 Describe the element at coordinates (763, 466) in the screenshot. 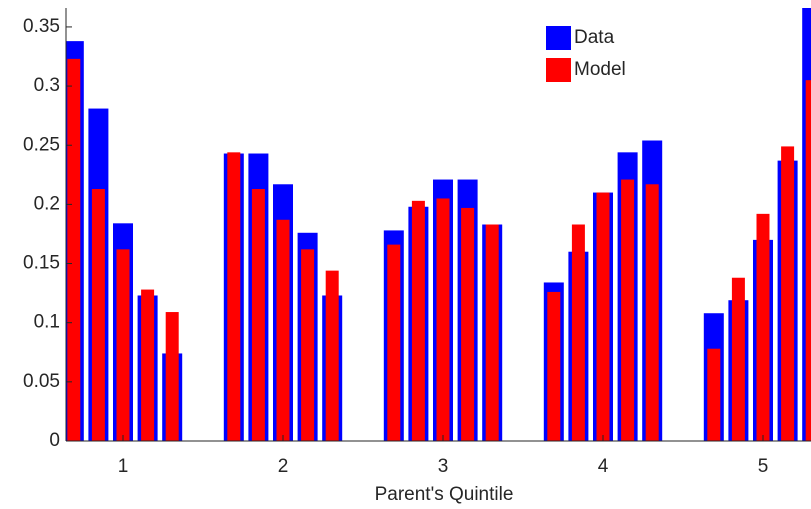

I see `x-tick-label: 5` at that location.